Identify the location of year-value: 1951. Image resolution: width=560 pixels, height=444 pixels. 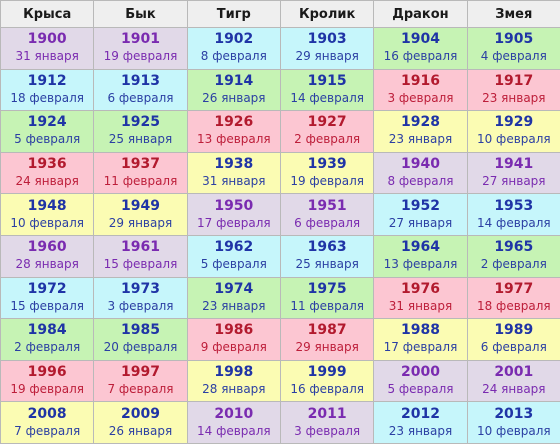
(327, 205).